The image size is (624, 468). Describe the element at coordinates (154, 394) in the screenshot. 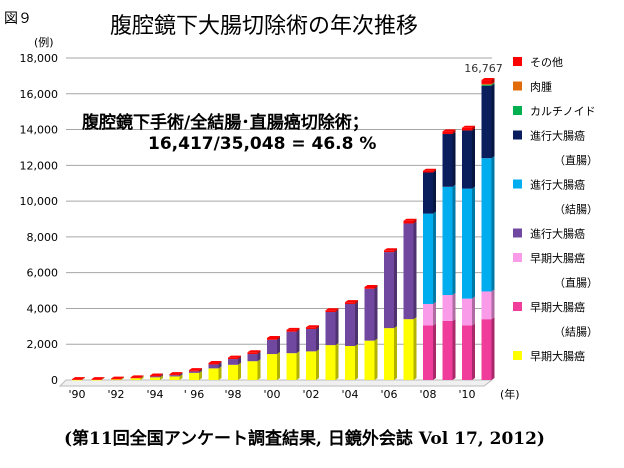

I see `x-tick-label: '94` at that location.